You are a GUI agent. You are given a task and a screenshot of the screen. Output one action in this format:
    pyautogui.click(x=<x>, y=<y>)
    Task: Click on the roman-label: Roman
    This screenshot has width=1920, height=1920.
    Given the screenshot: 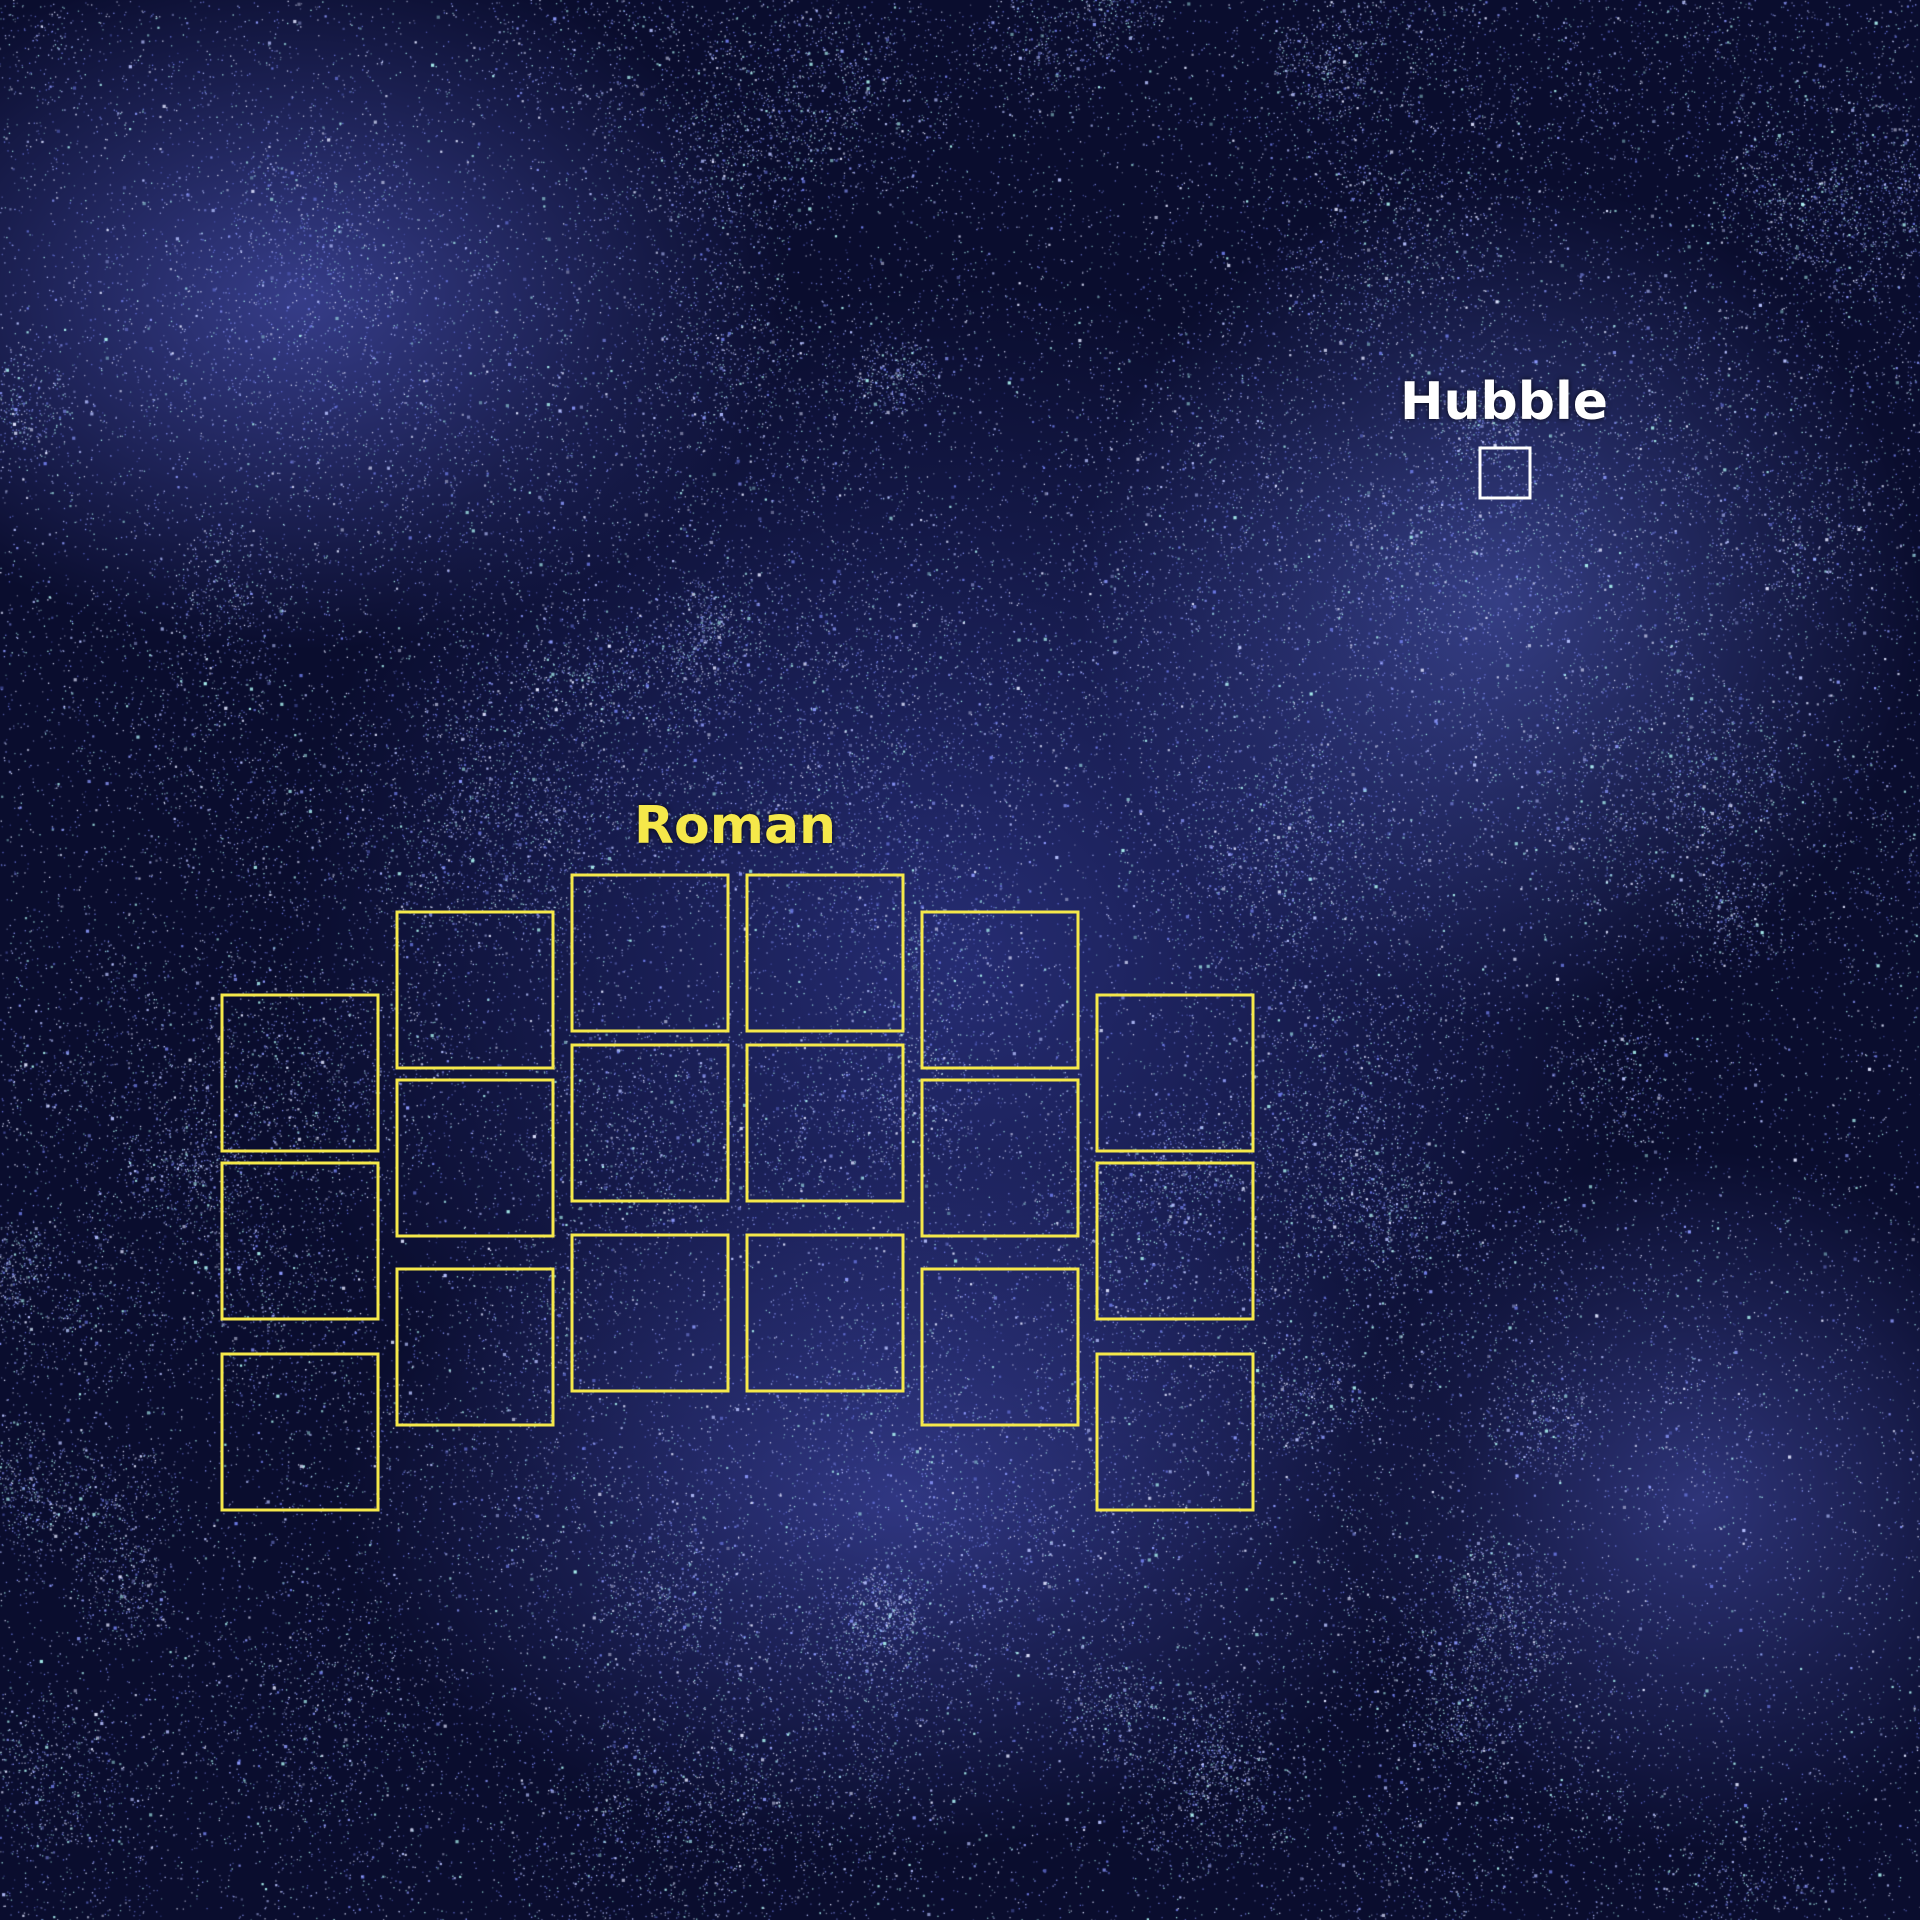 What is the action you would take?
    pyautogui.click(x=735, y=826)
    